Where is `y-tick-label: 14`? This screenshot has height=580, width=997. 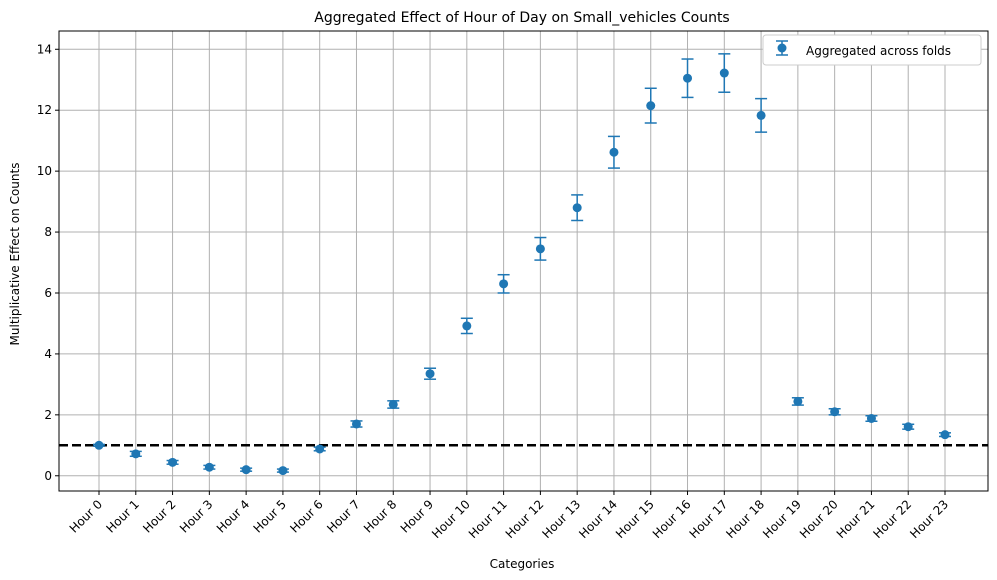 y-tick-label: 14 is located at coordinates (44, 49).